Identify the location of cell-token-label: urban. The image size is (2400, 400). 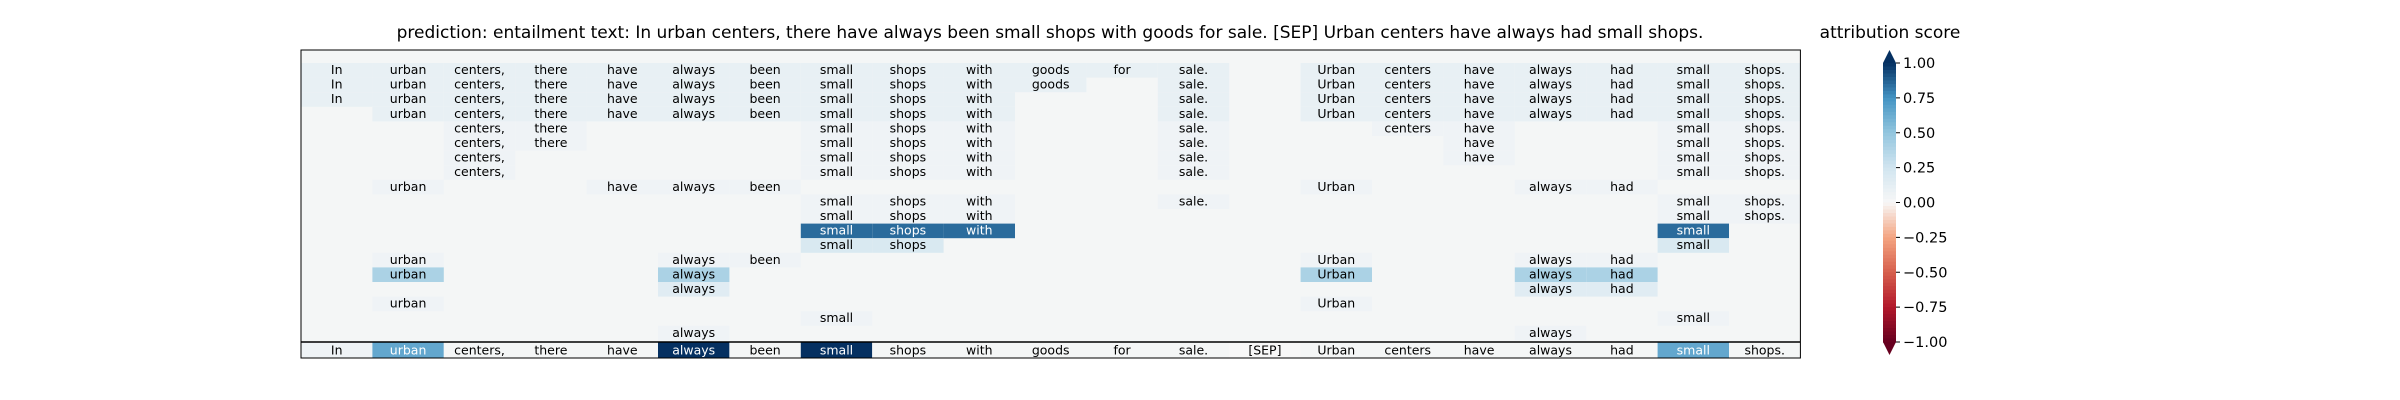
(408, 113).